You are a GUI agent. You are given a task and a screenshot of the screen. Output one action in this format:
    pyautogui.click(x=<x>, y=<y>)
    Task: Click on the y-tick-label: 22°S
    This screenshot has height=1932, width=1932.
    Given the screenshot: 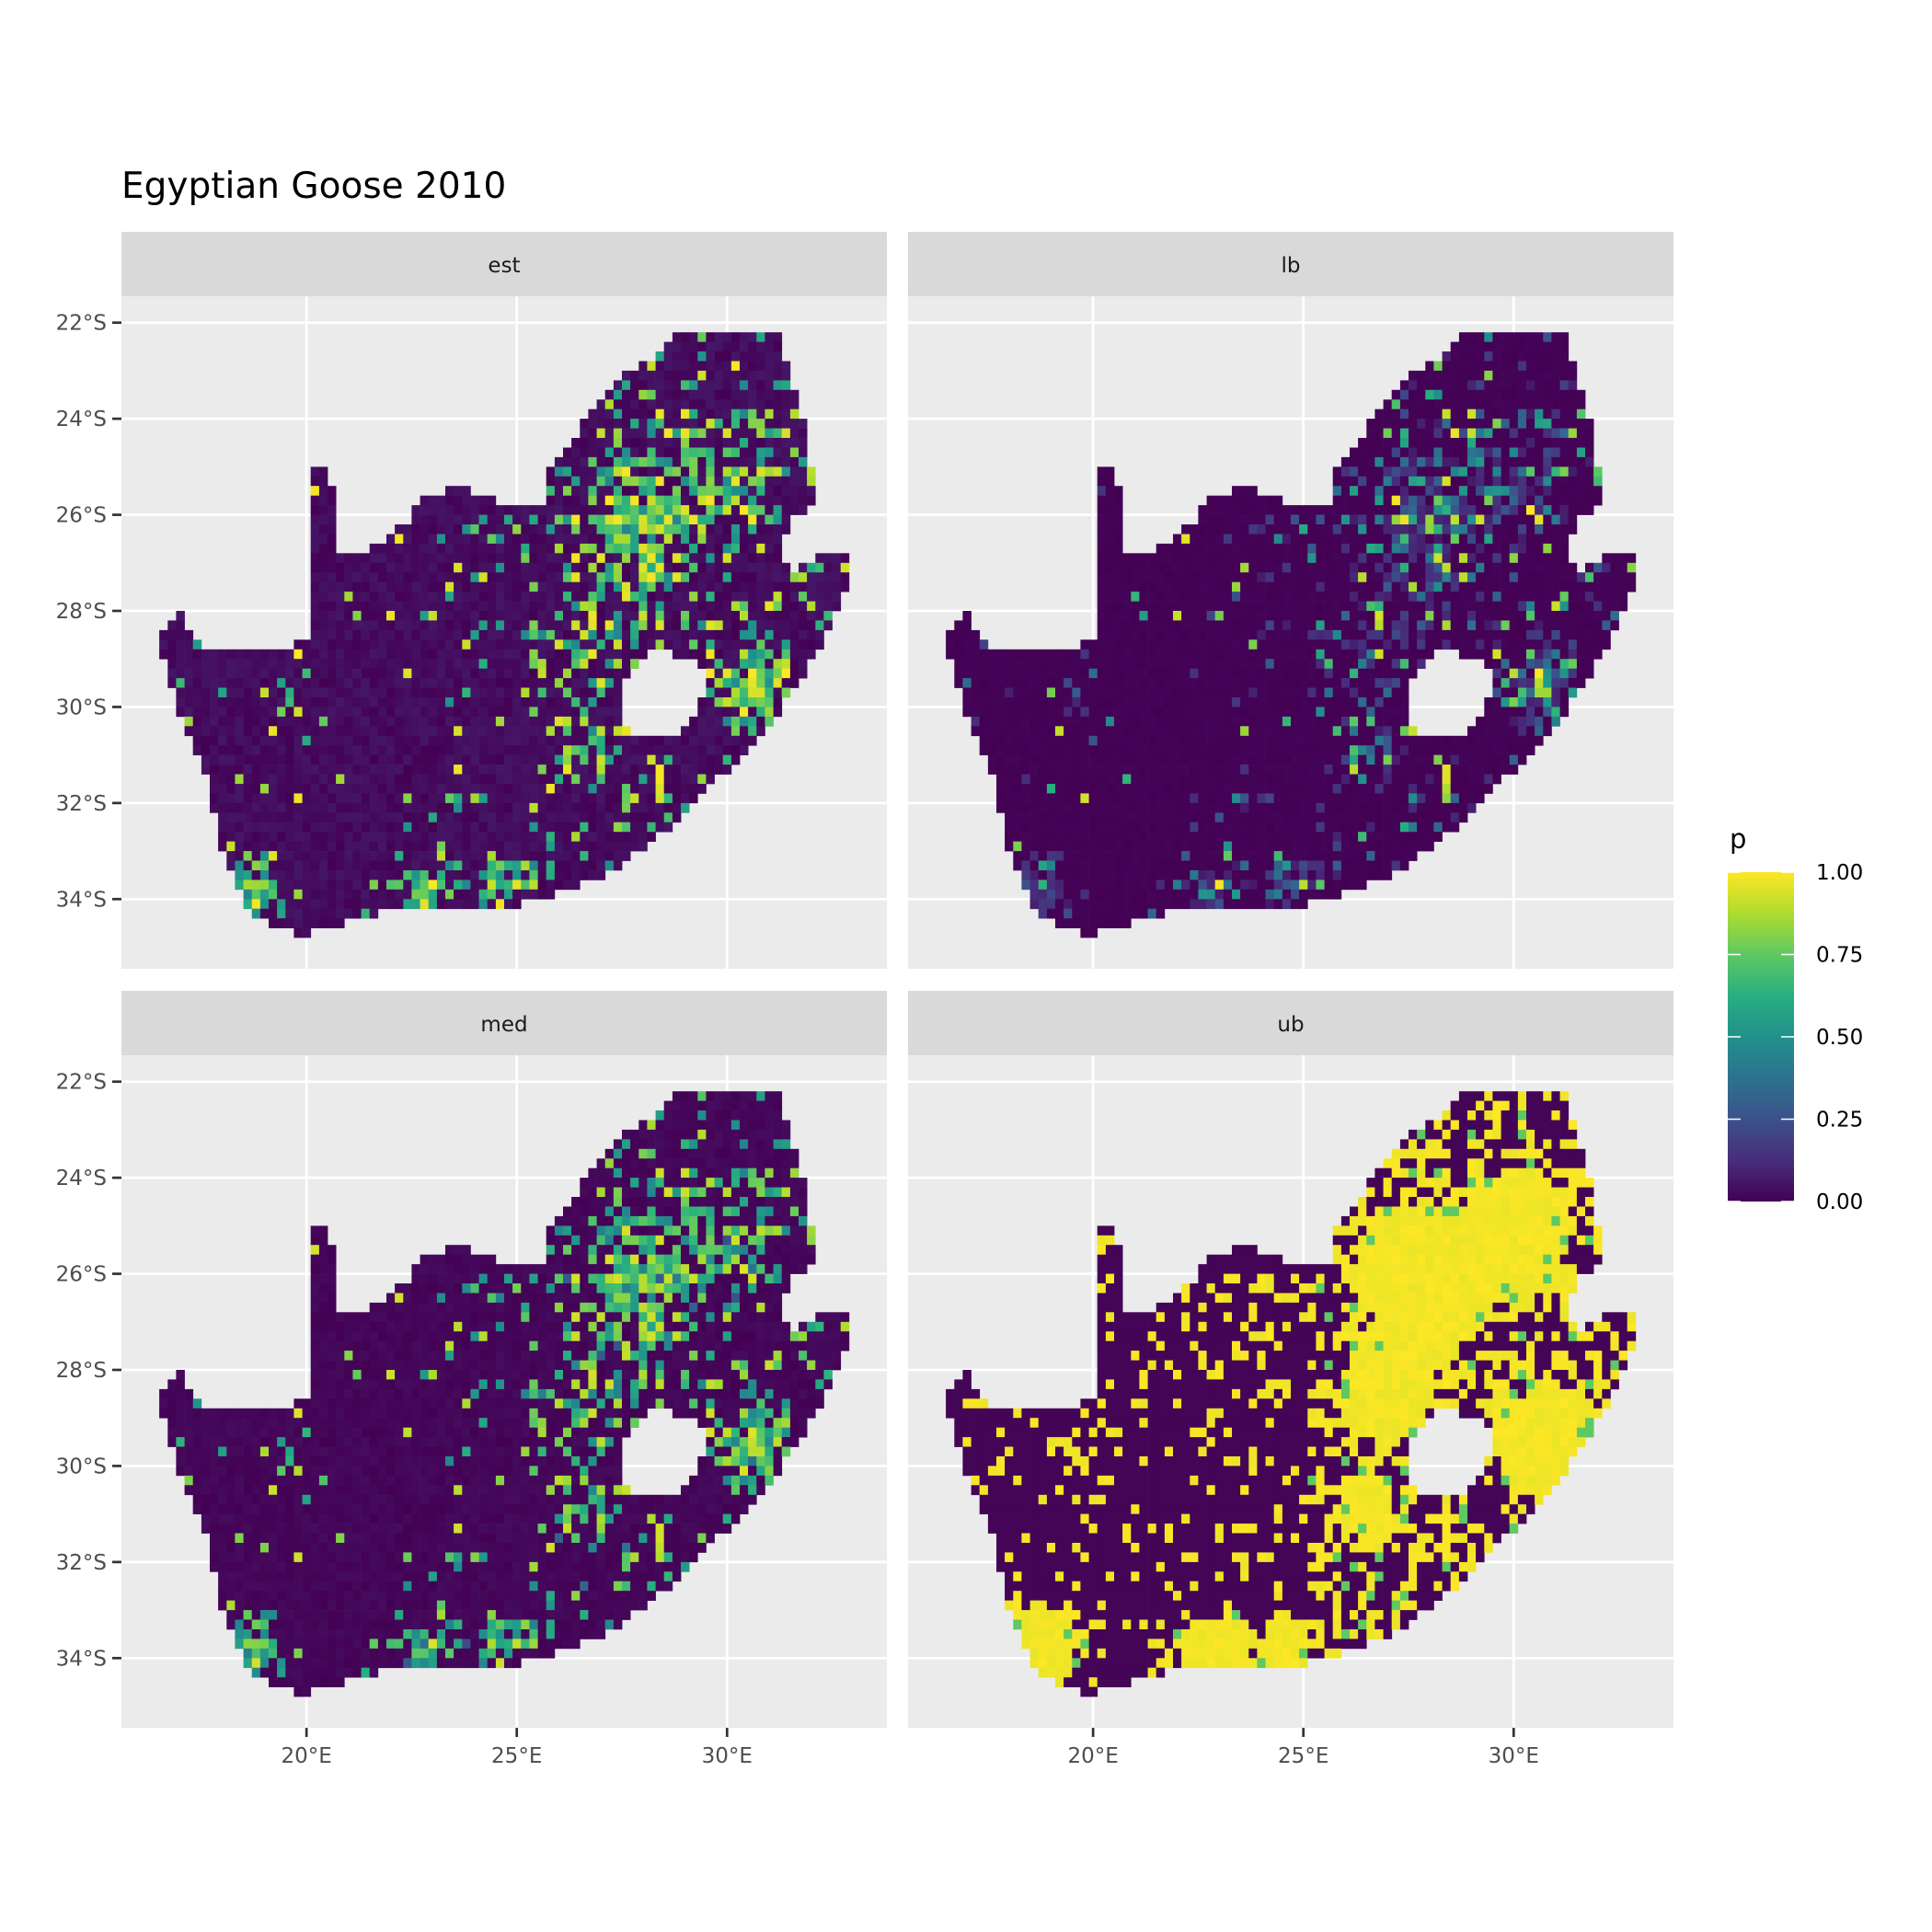 What is the action you would take?
    pyautogui.click(x=81, y=324)
    